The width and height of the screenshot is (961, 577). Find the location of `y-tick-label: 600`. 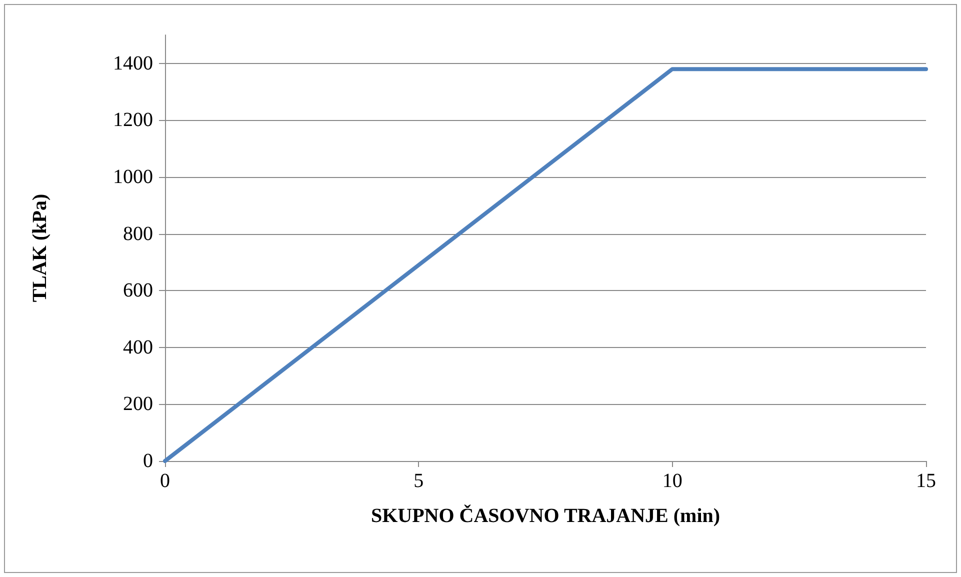

y-tick-label: 600 is located at coordinates (138, 291).